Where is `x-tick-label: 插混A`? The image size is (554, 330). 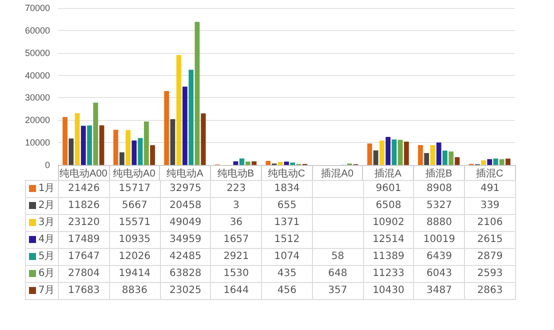
x-tick-label: 插混A is located at coordinates (388, 174).